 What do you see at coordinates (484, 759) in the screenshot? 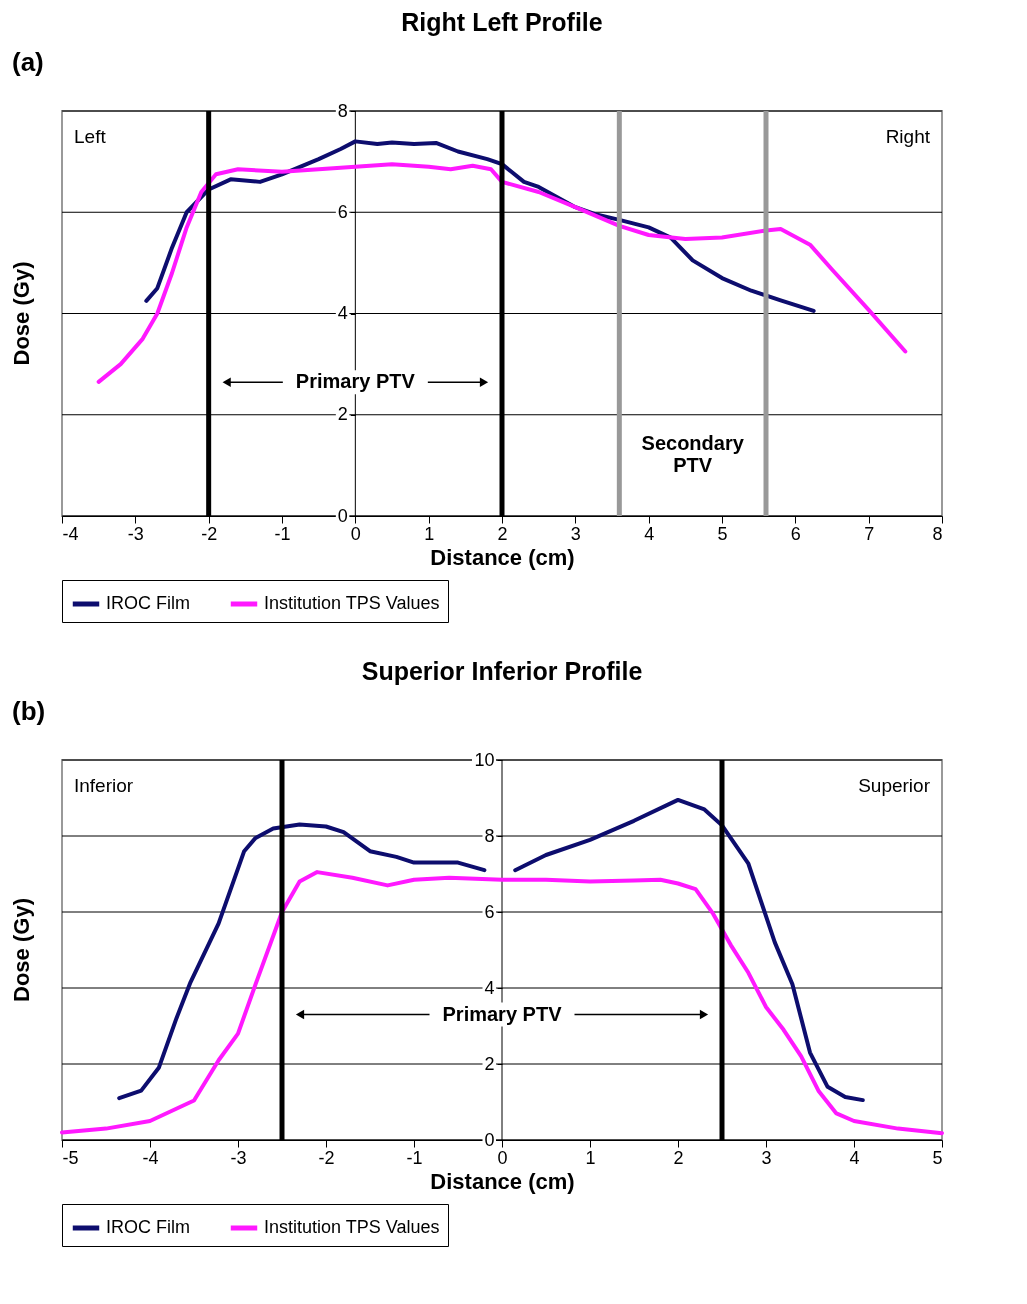
I see `y-tick-label: 10` at bounding box center [484, 759].